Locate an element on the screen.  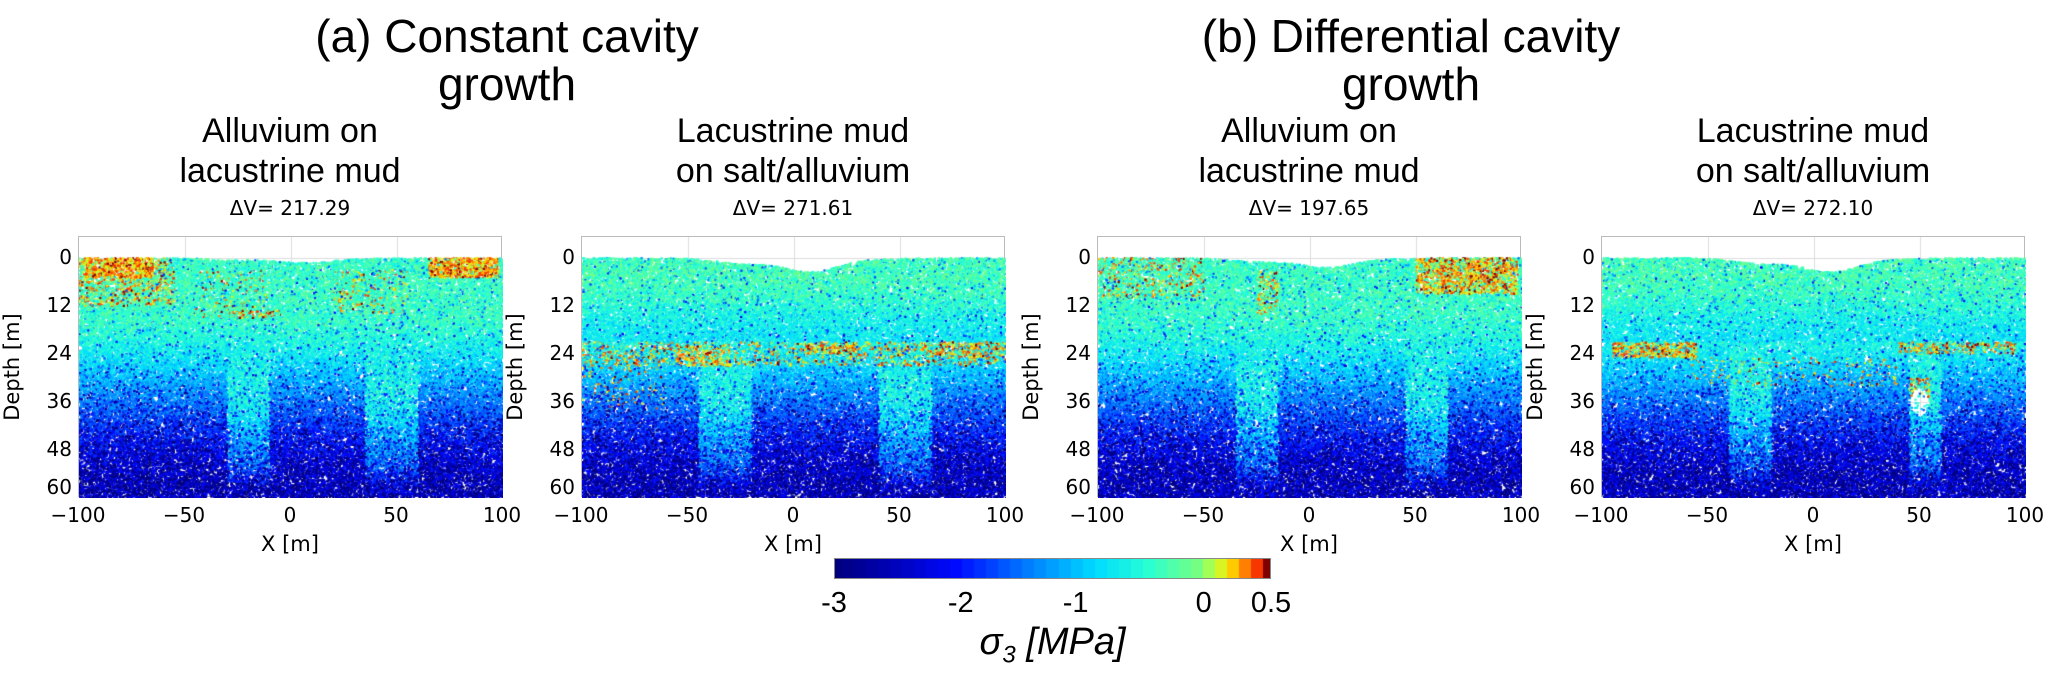
group-title-a: (a) Constant cavity growth is located at coordinates (507, 60).